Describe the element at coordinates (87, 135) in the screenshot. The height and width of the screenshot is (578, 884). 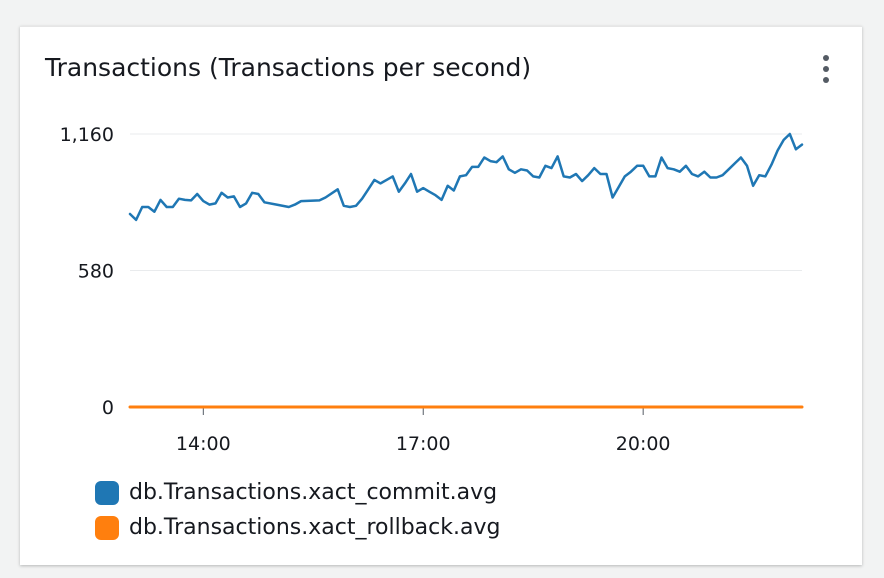
I see `y-tick-label-2: 1,160` at that location.